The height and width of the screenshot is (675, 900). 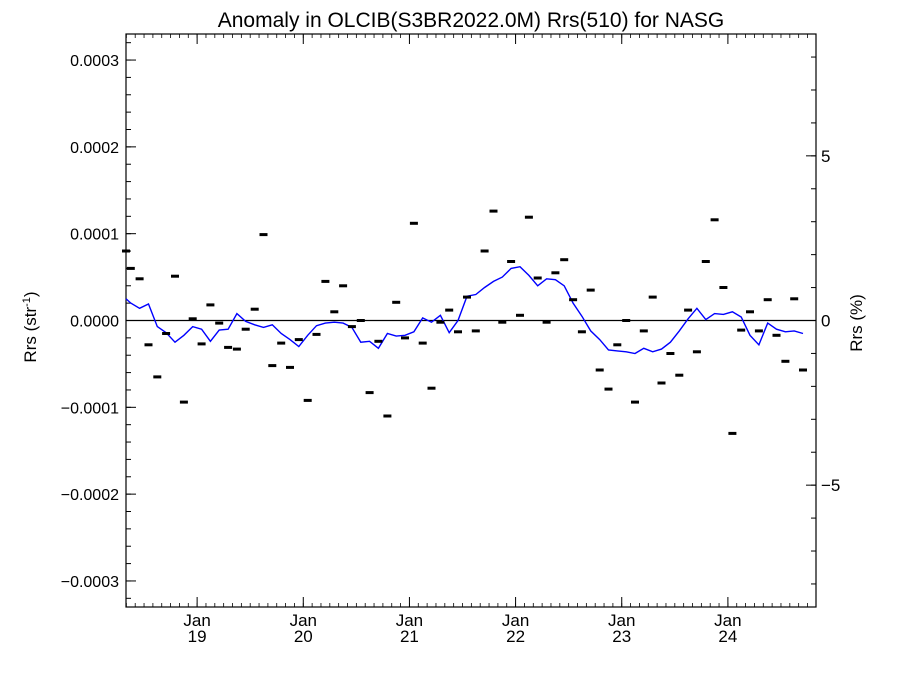 I want to click on y-left-tick-label: −0.0001, so click(x=90, y=408).